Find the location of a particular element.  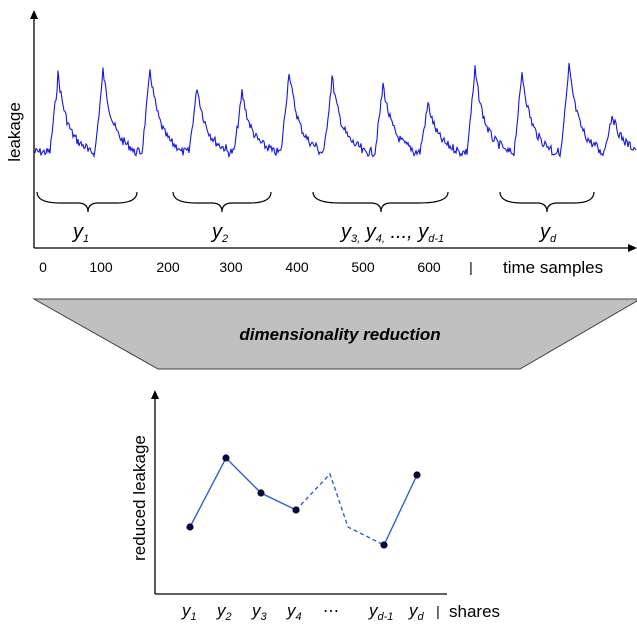

bottom-x-axis-label: shares is located at coordinates (474, 611).